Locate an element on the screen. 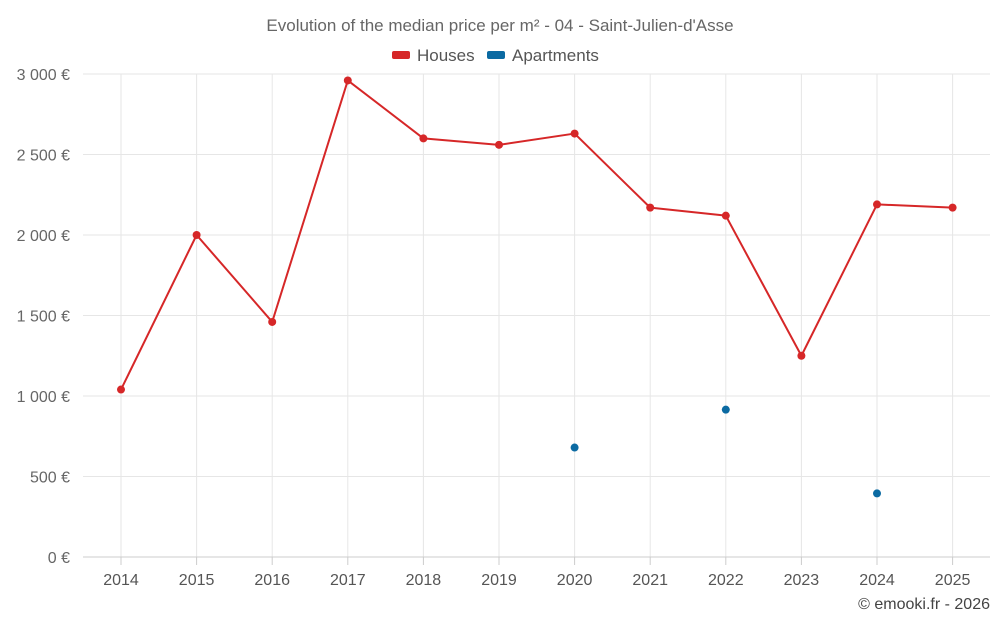 The width and height of the screenshot is (1000, 625). y-tick-label: 1 000 € is located at coordinates (43, 397).